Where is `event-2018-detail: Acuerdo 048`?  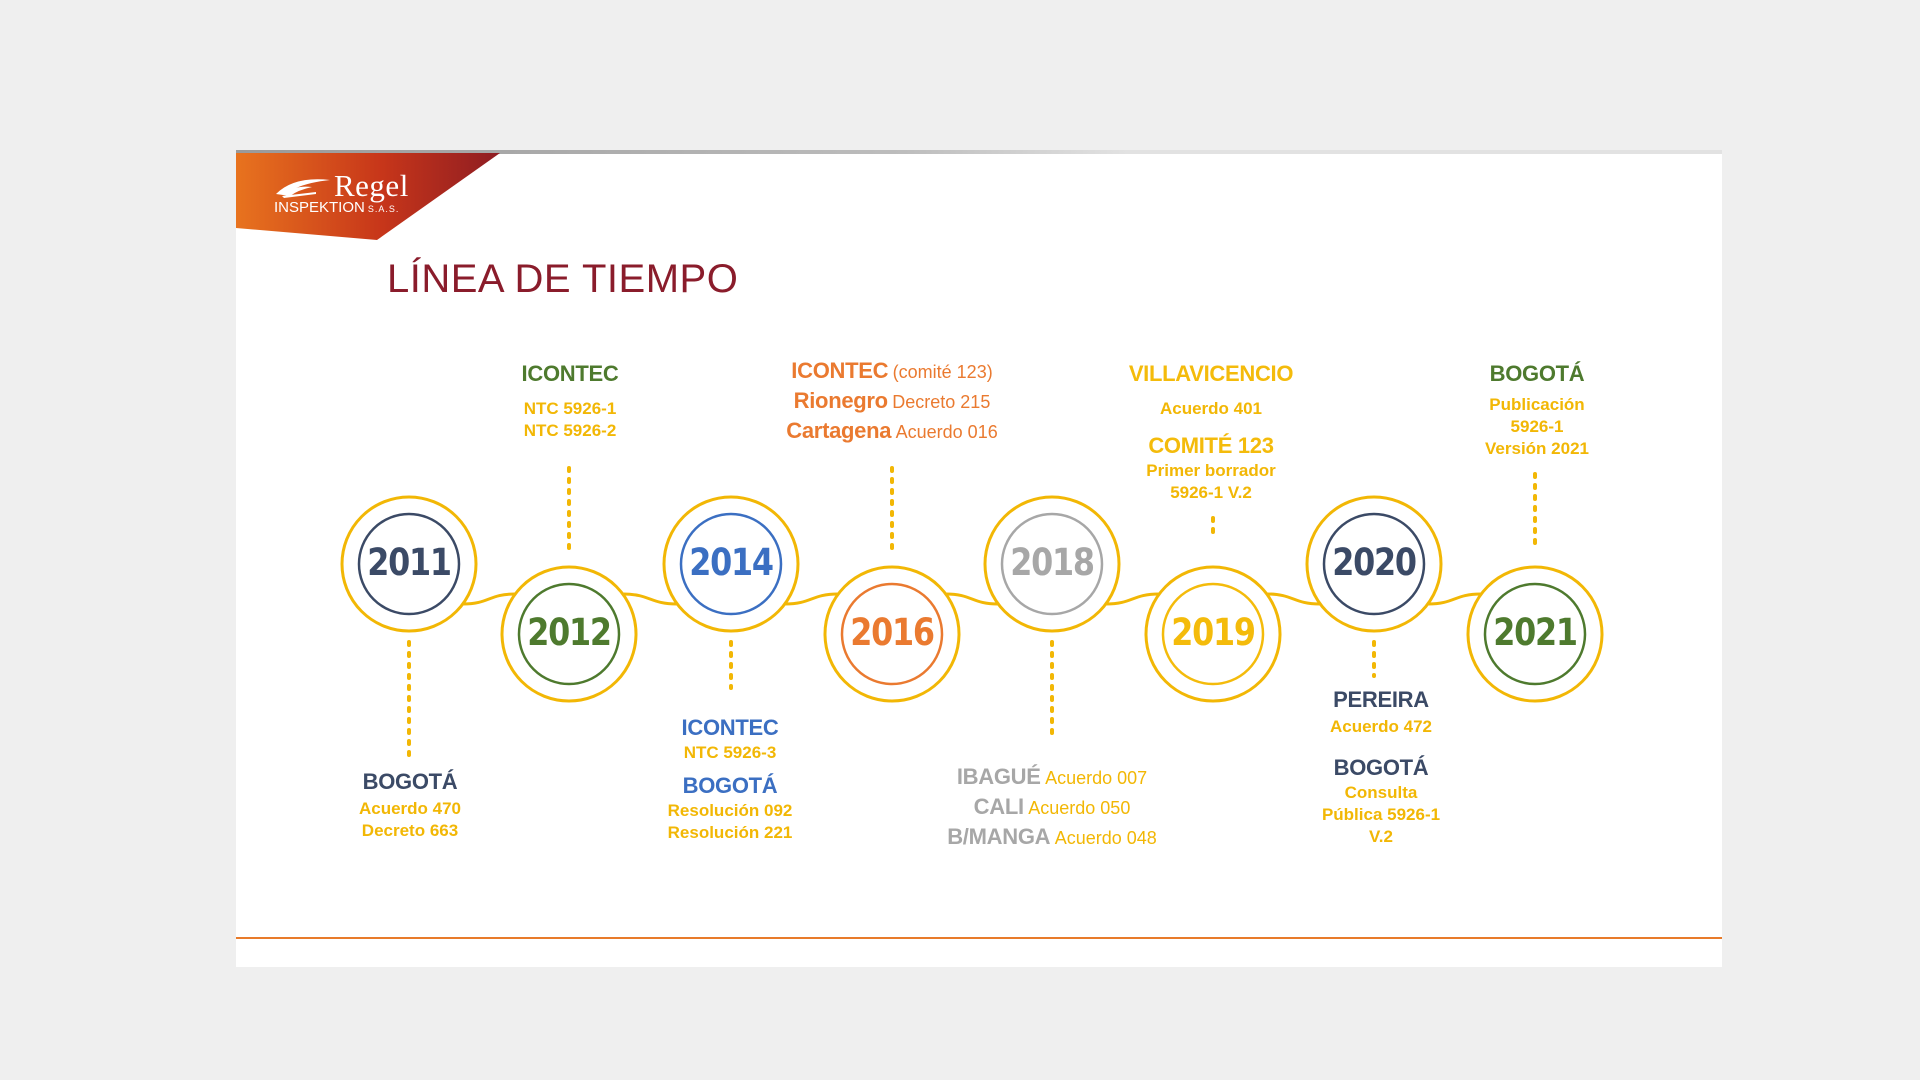
event-2018-detail: Acuerdo 048 is located at coordinates (1105, 838).